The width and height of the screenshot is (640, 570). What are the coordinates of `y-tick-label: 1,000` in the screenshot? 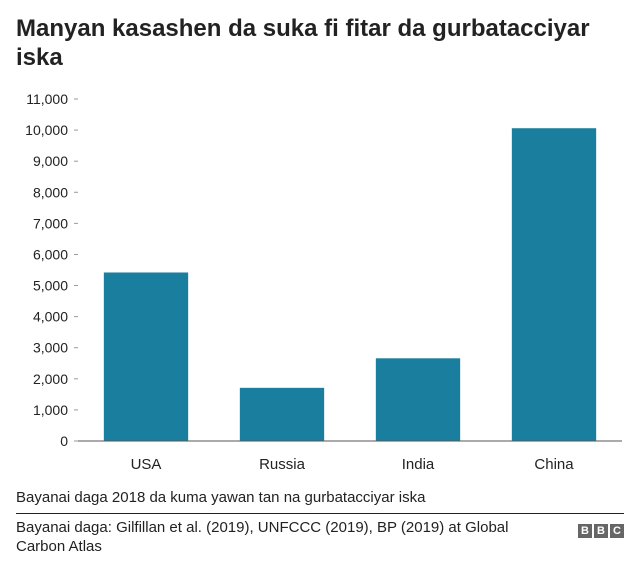 It's located at (50, 410).